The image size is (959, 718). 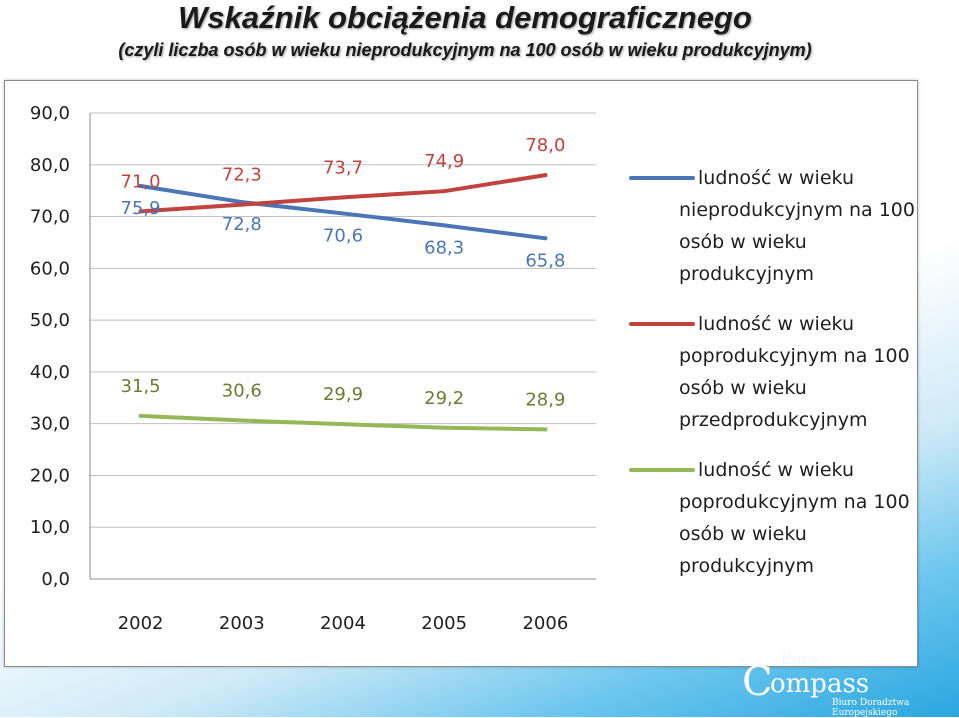 I want to click on data-label: 71,0, so click(x=141, y=181).